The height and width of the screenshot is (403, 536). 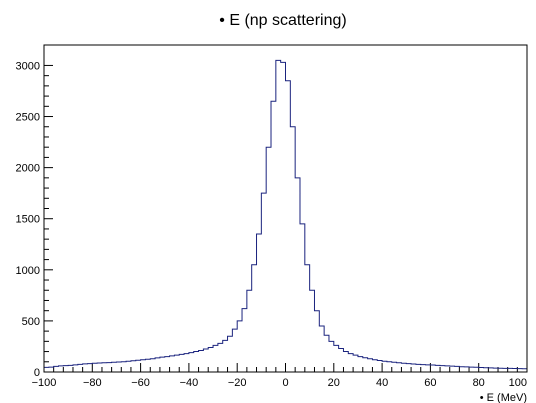 What do you see at coordinates (285, 383) in the screenshot?
I see `x-tick-label: 0` at bounding box center [285, 383].